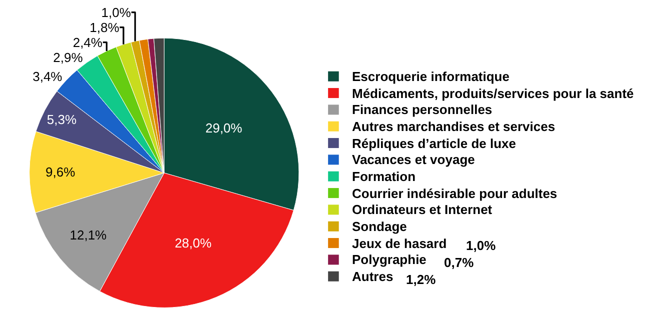 The width and height of the screenshot is (650, 325). Describe the element at coordinates (379, 226) in the screenshot. I see `legend-label: Sondage` at that location.